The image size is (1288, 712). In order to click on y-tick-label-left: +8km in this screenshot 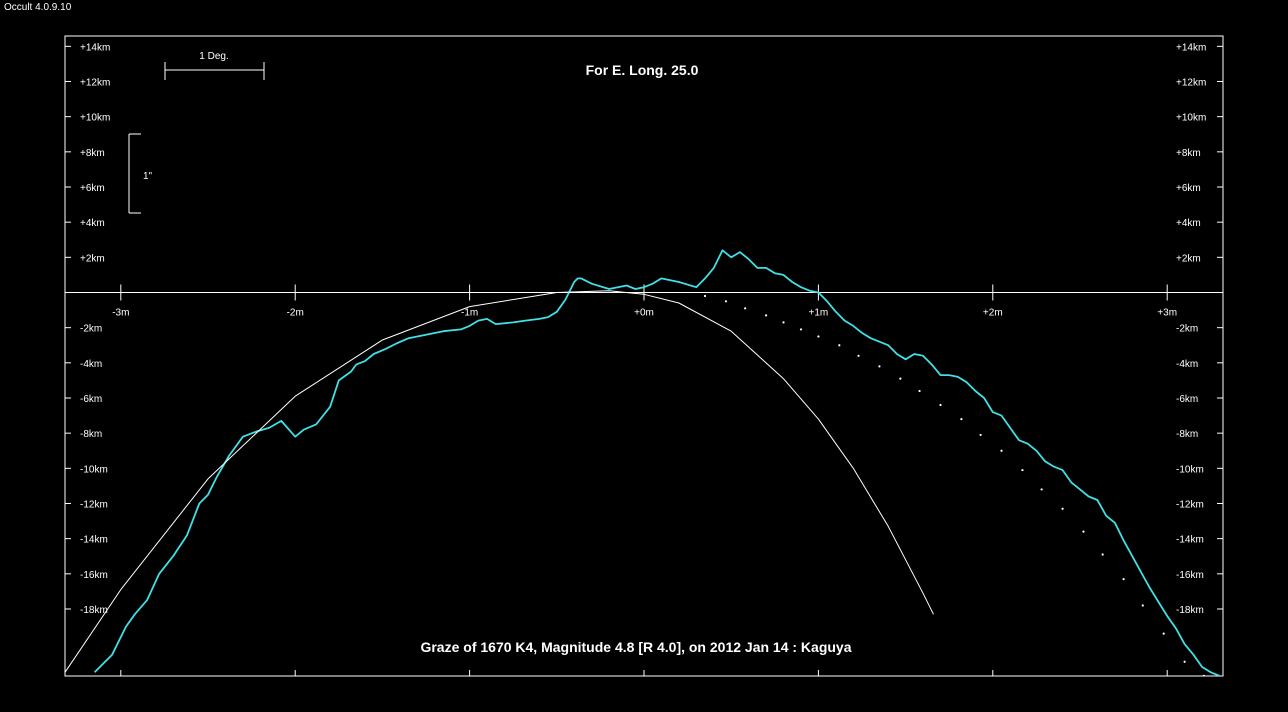, I will do `click(92, 153)`.